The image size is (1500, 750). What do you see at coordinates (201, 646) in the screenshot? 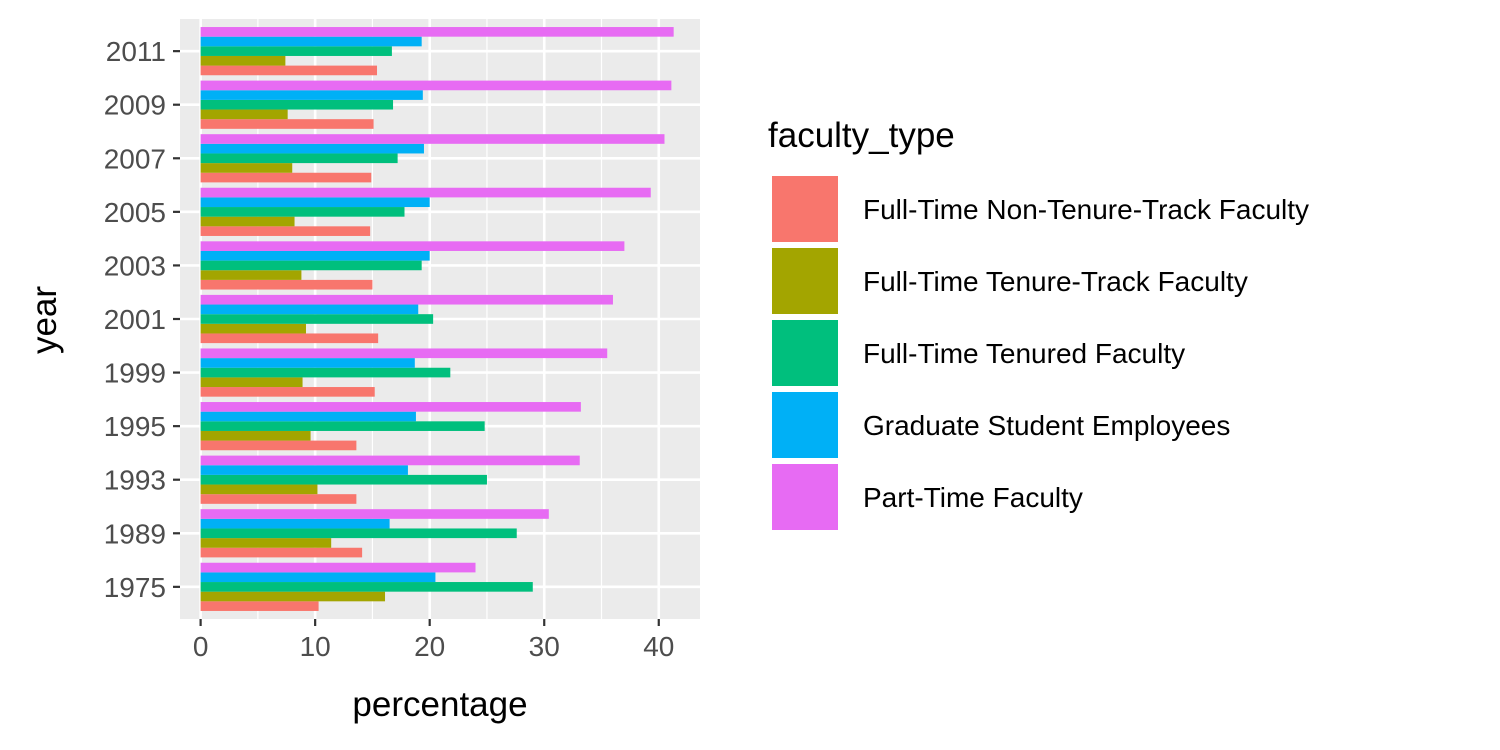
I see `x-tick-label: 0` at bounding box center [201, 646].